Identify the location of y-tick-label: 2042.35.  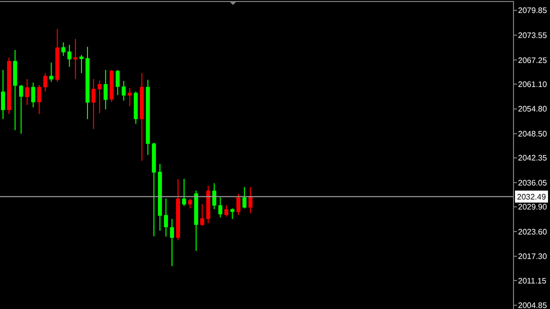
(533, 158).